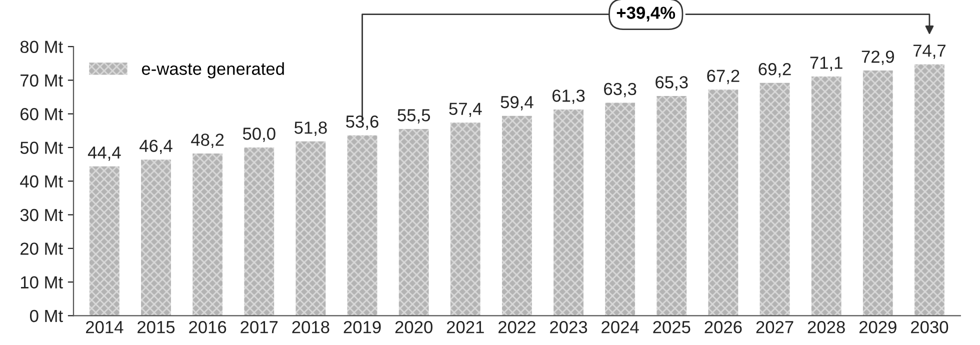 This screenshot has width=980, height=345. What do you see at coordinates (362, 327) in the screenshot?
I see `x-tick-label: 2019` at bounding box center [362, 327].